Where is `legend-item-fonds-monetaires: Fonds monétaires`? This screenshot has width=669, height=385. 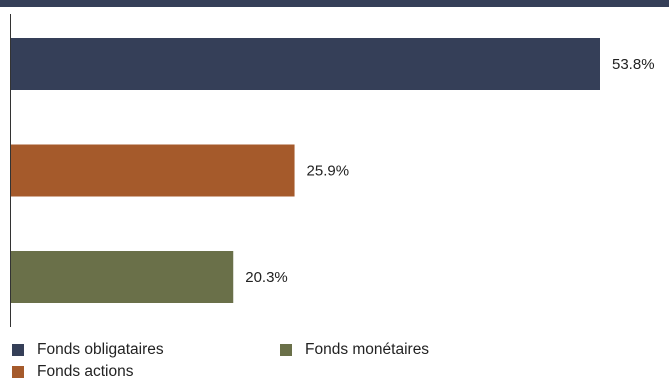 legend-item-fonds-monetaires: Fonds monétaires is located at coordinates (414, 349).